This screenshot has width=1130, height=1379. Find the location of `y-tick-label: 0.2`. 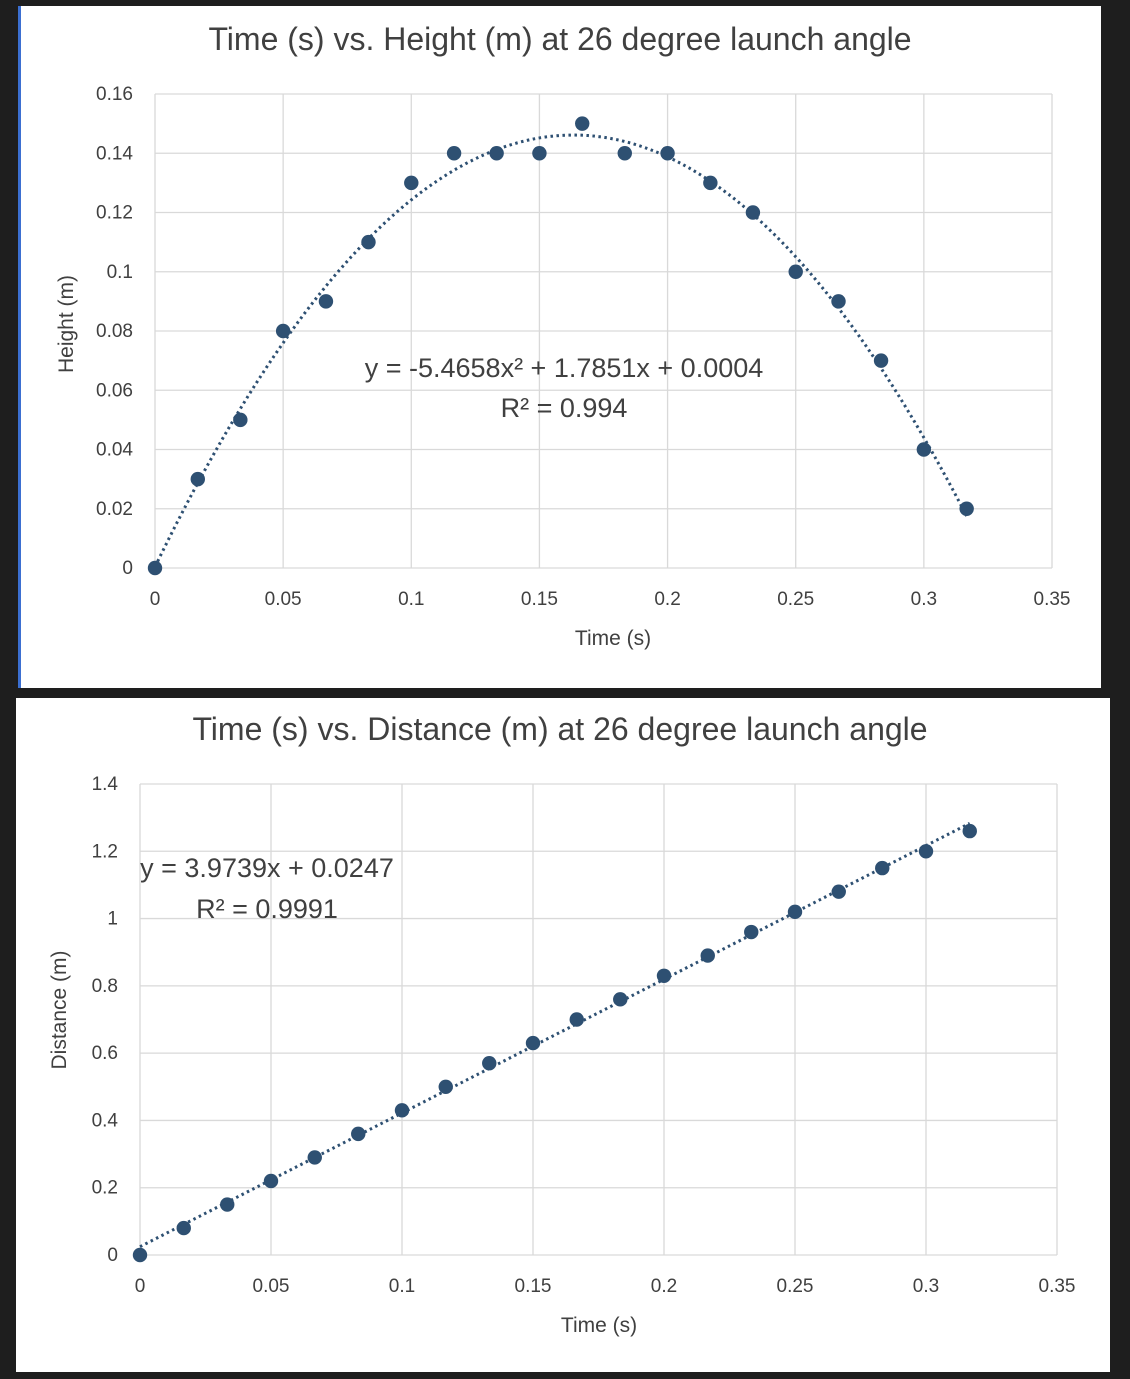

y-tick-label: 0.2 is located at coordinates (105, 1188).